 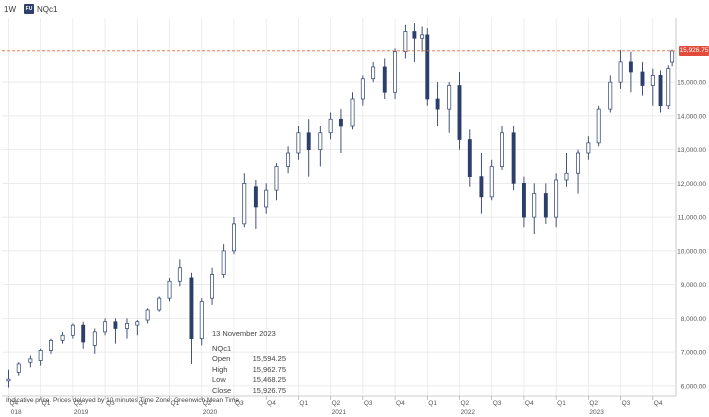 I want to click on x-year-label: 2020, so click(x=210, y=412).